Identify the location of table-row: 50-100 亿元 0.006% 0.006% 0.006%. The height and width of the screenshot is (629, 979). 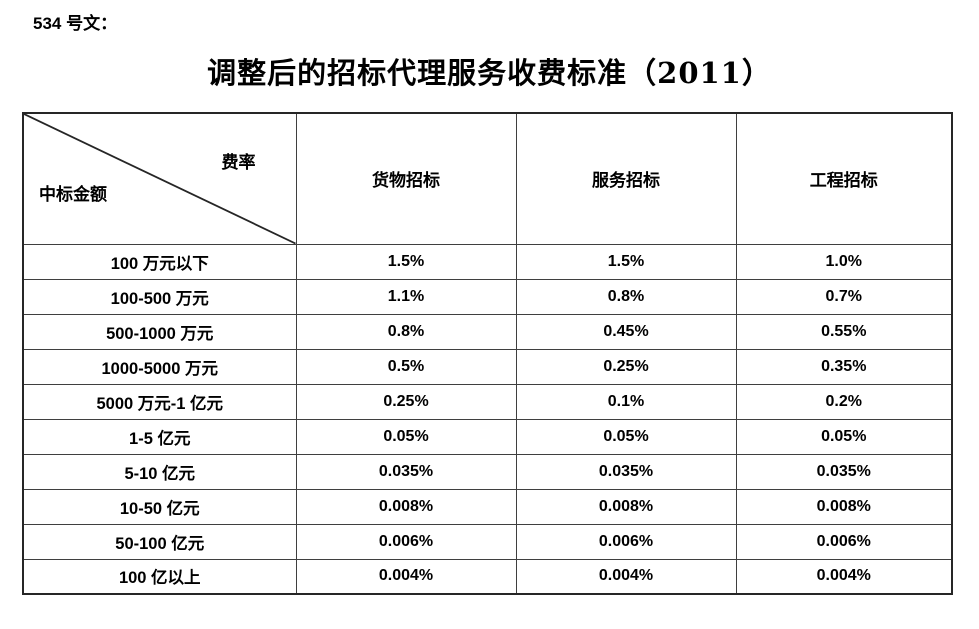
(487, 541).